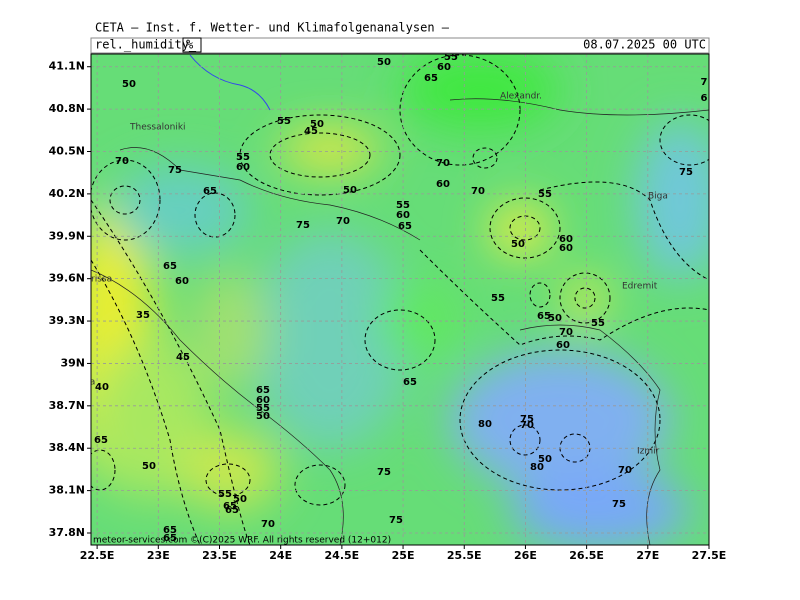 The image size is (800, 600). What do you see at coordinates (342, 555) in the screenshot?
I see `lon-tick-label: 24.5E` at bounding box center [342, 555].